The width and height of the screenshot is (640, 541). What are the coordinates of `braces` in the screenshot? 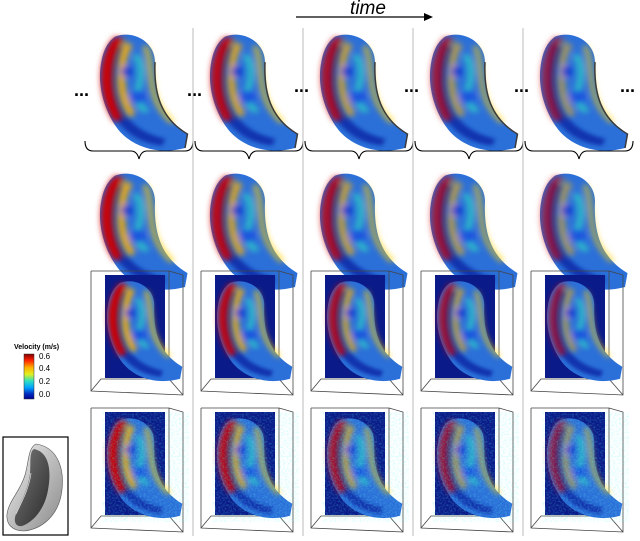 It's located at (359, 150).